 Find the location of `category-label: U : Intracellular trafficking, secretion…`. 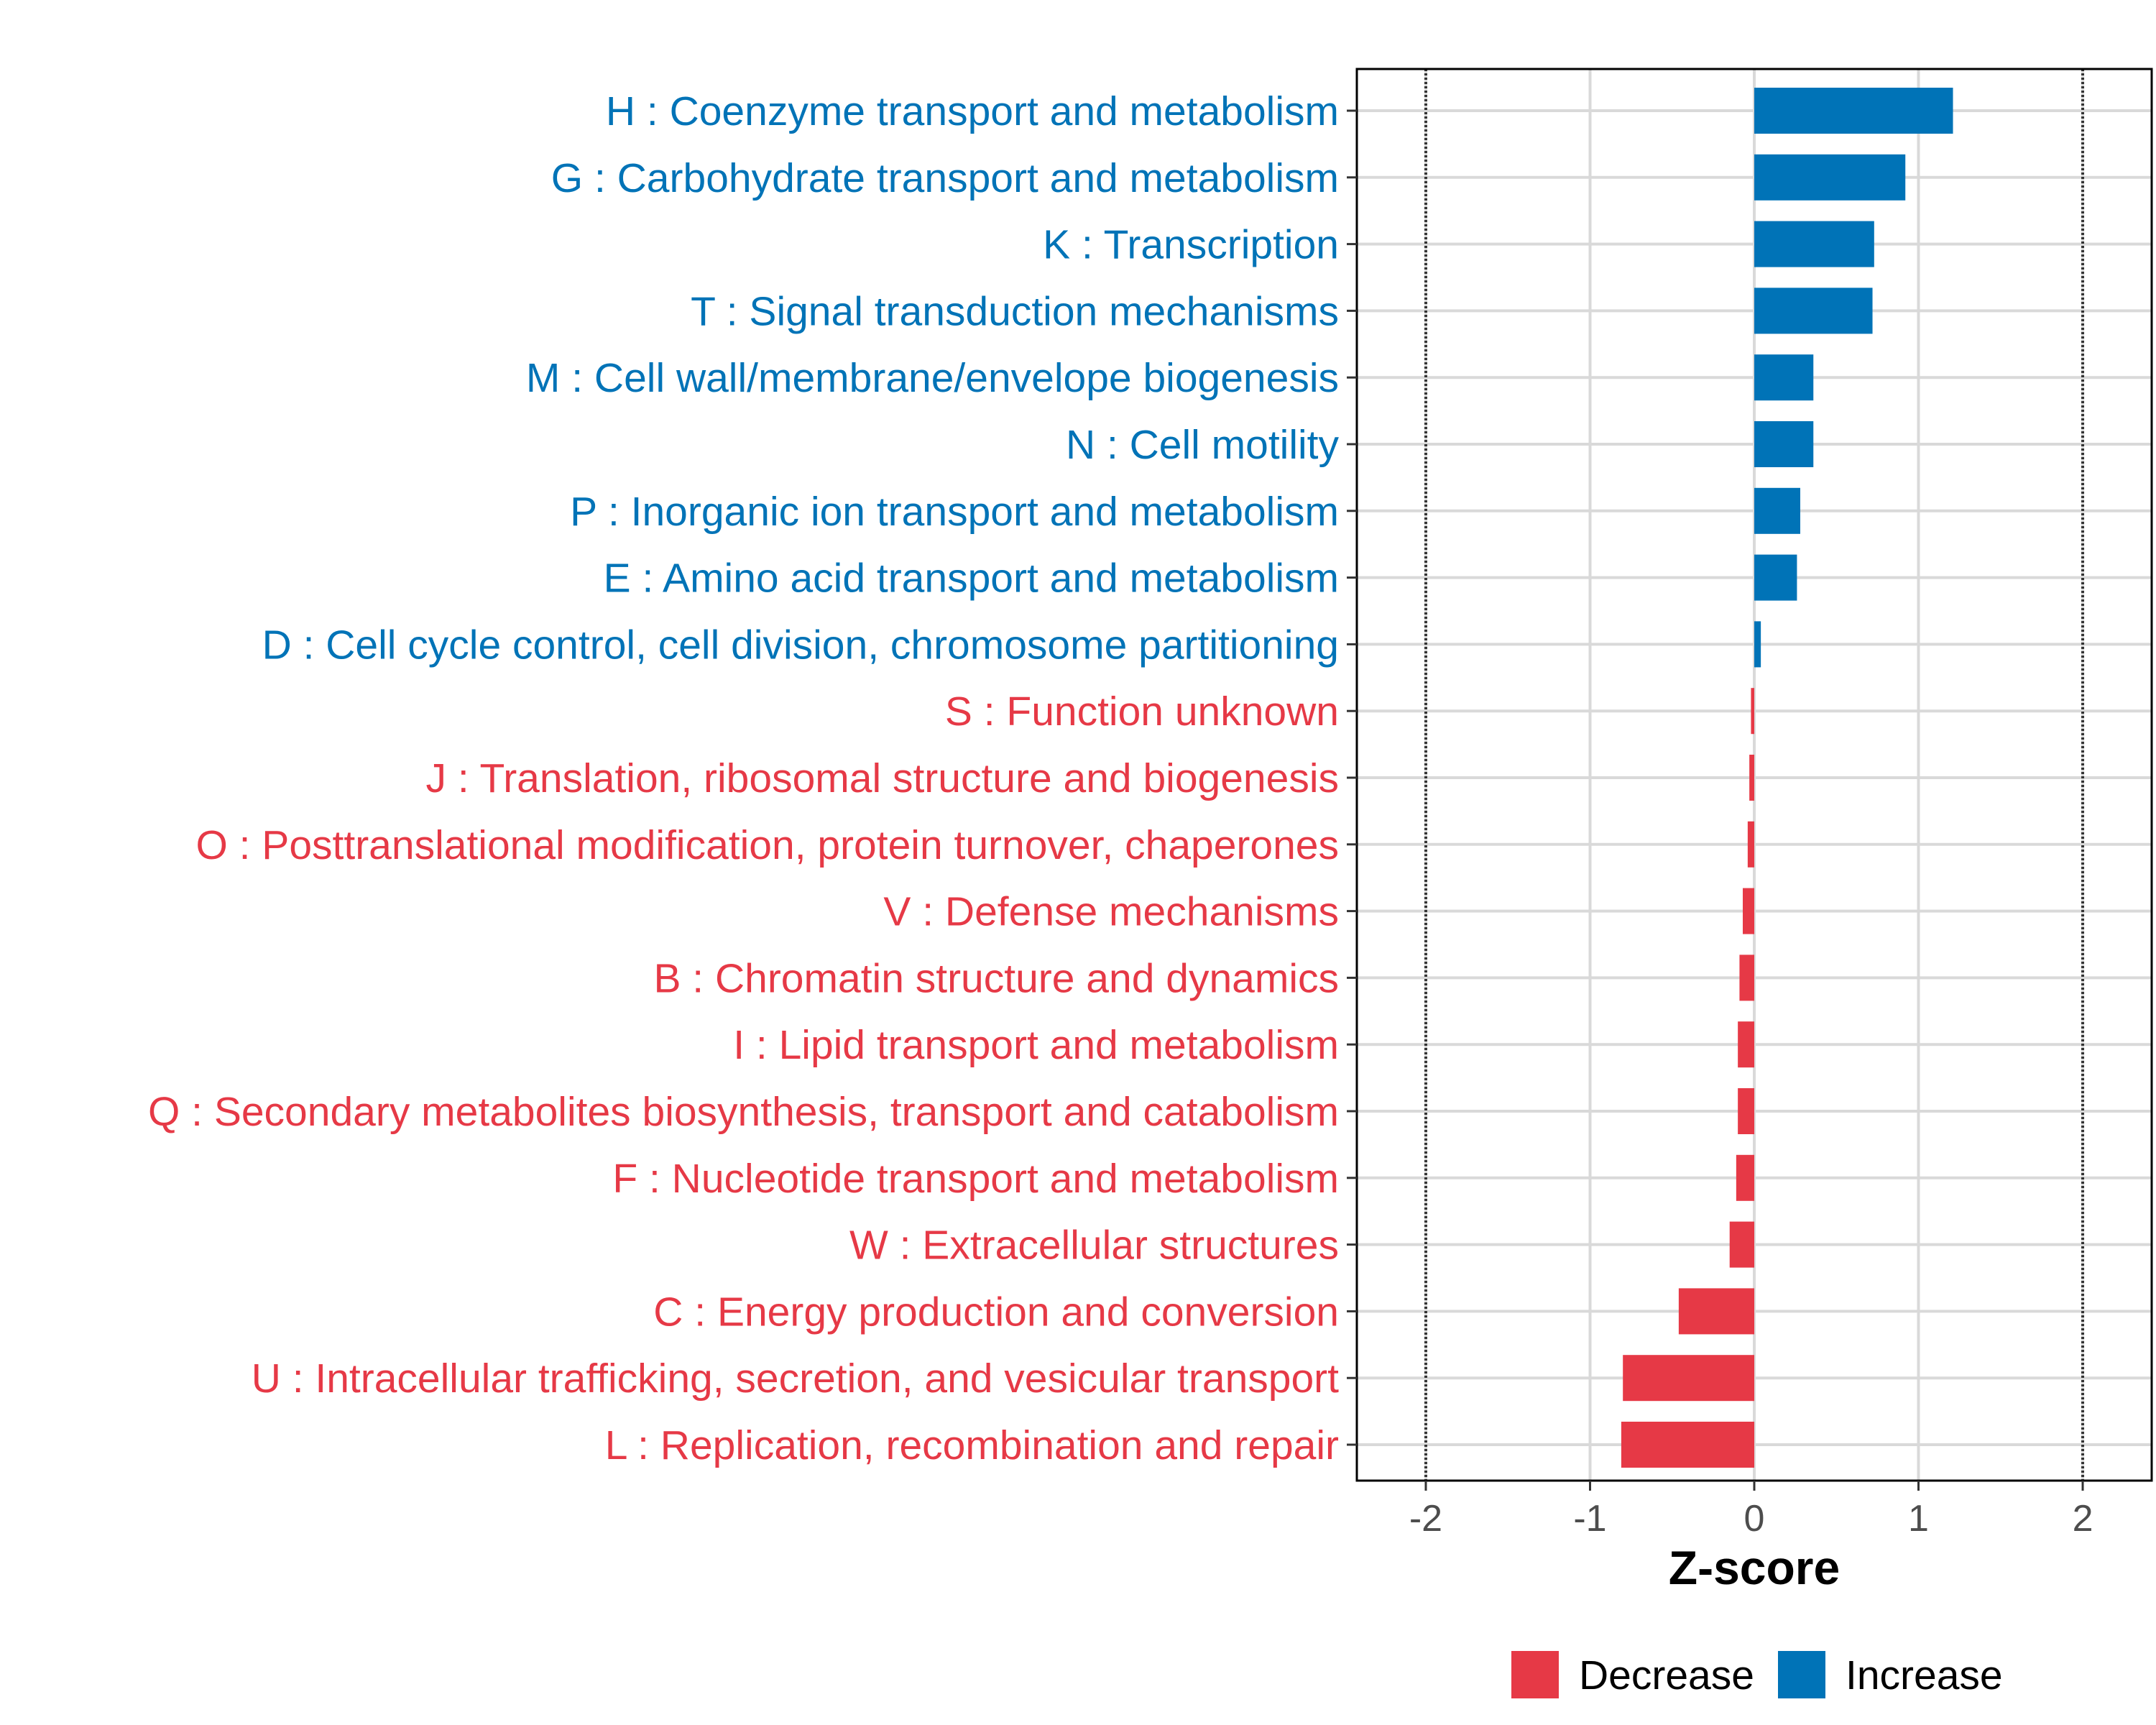

category-label: U : Intracellular trafficking, secretion… is located at coordinates (795, 1379).